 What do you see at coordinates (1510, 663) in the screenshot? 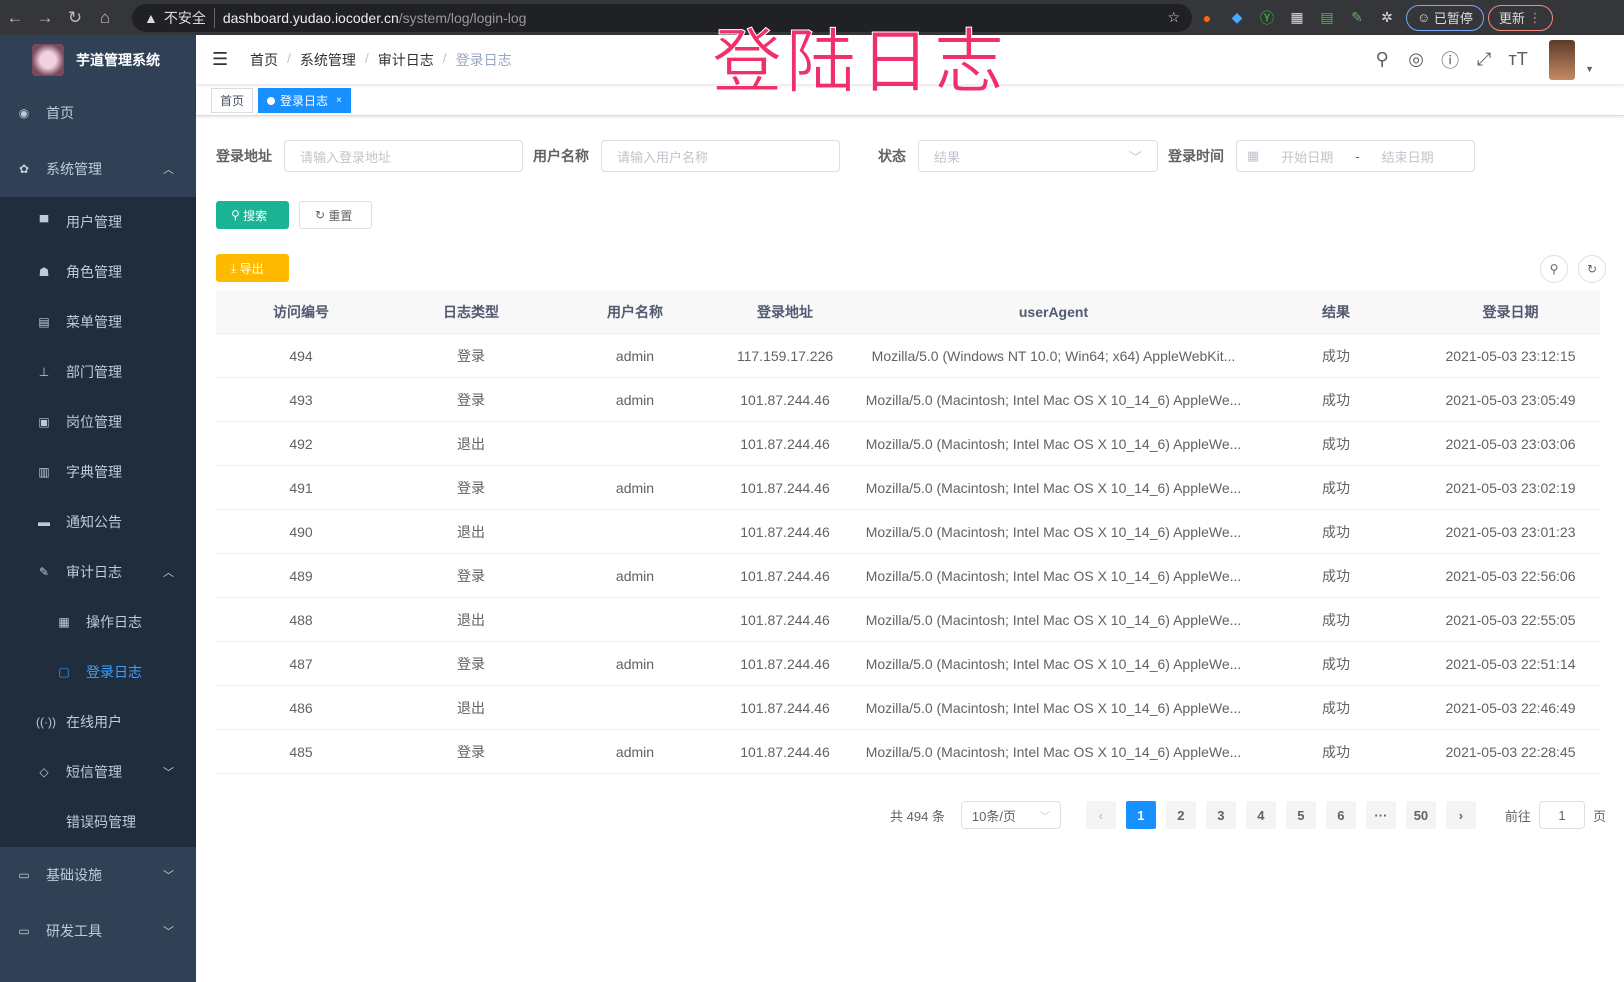
I see `table-cell: 2021-05-03 22:51:14` at bounding box center [1510, 663].